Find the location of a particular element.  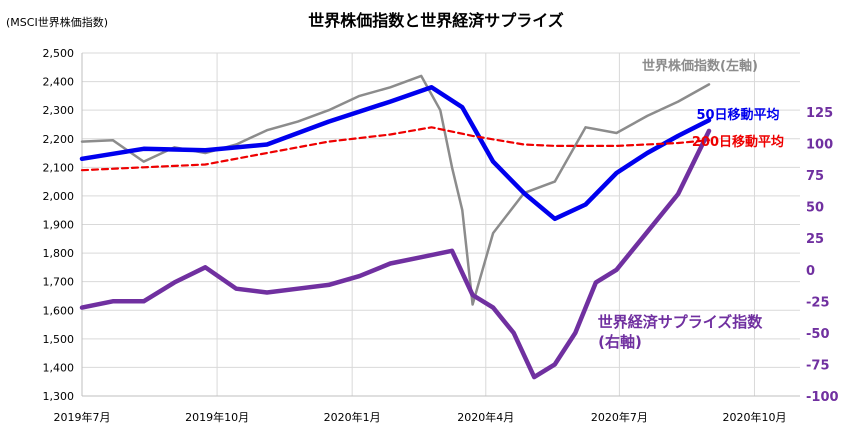

left-tick-label: 1,300 is located at coordinates (59, 396).